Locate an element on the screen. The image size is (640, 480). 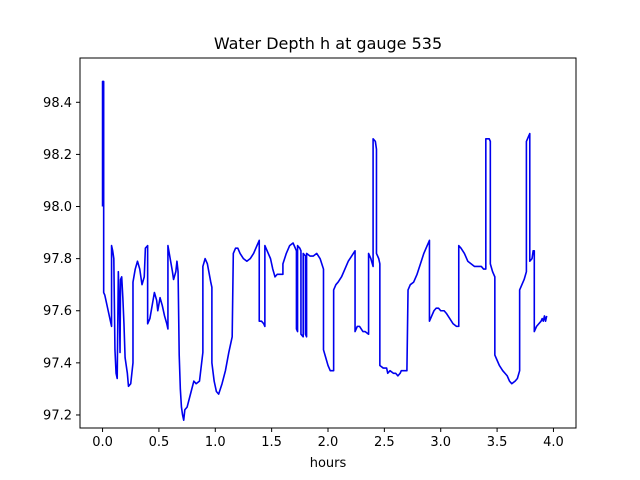
chart-title: Water Depth h at gauge 535 is located at coordinates (328, 43).